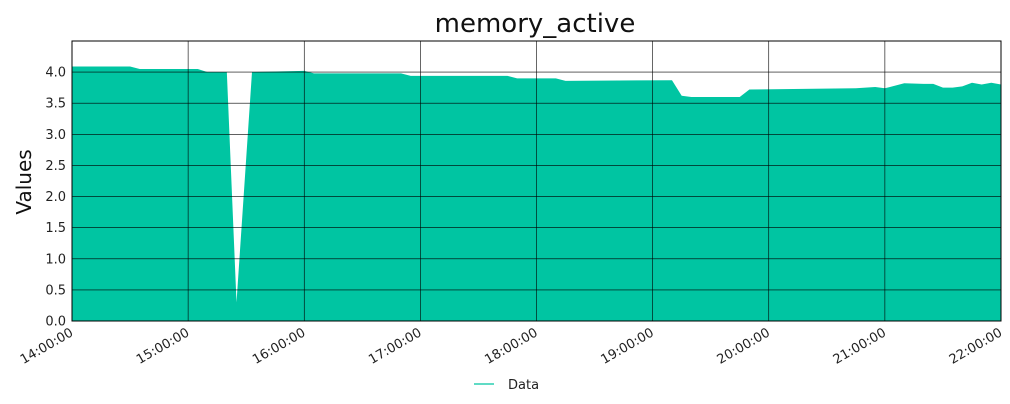 This screenshot has height=404, width=1010. Describe the element at coordinates (55, 197) in the screenshot. I see `y-tick-label: 2.0` at that location.